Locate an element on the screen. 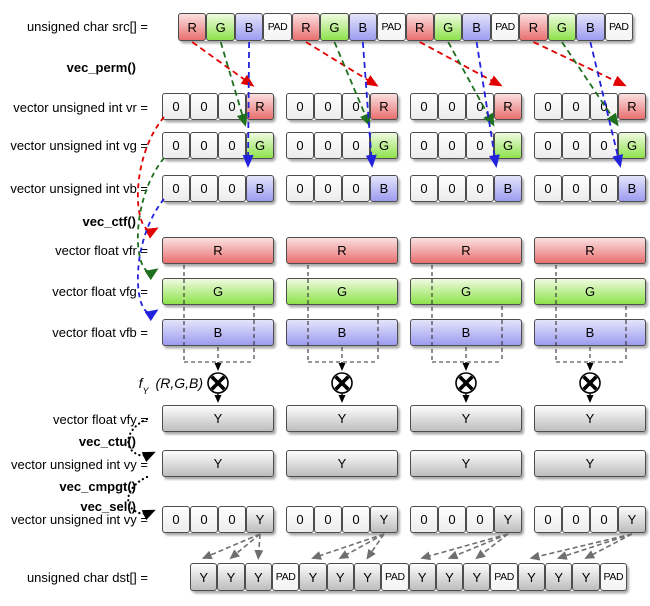  vfb-bar-4: B is located at coordinates (590, 332).